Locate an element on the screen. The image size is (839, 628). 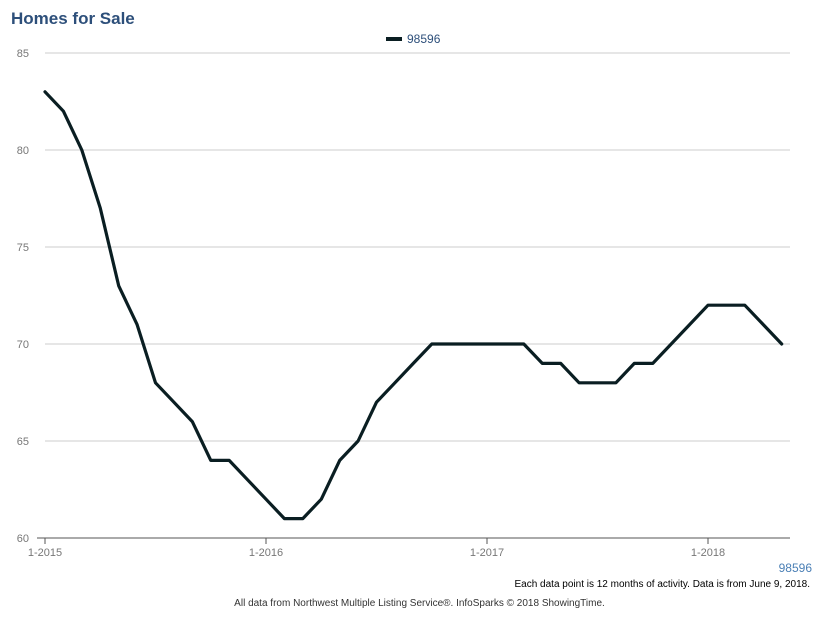
series-corner-label: 98596 is located at coordinates (795, 568).